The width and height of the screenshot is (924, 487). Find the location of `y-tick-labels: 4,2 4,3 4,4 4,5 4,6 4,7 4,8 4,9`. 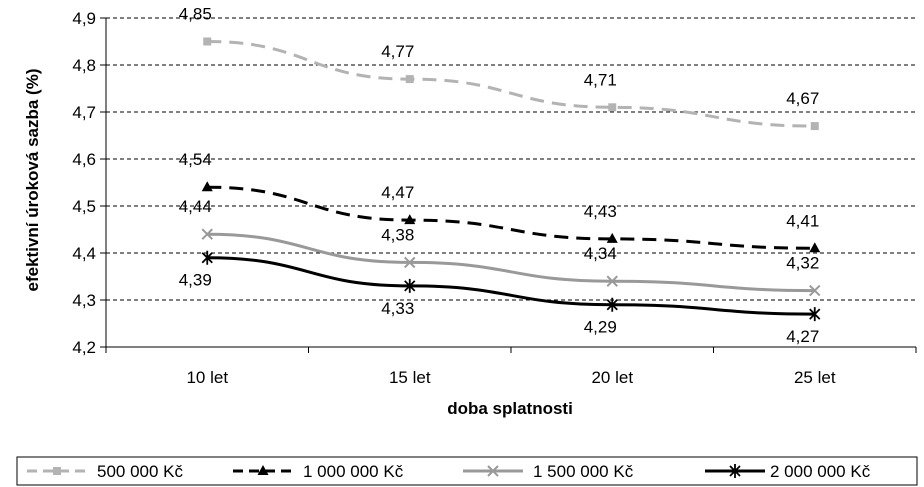

y-tick-labels: 4,2 4,3 4,4 4,5 4,6 4,7 4,8 4,9 is located at coordinates (84, 183).